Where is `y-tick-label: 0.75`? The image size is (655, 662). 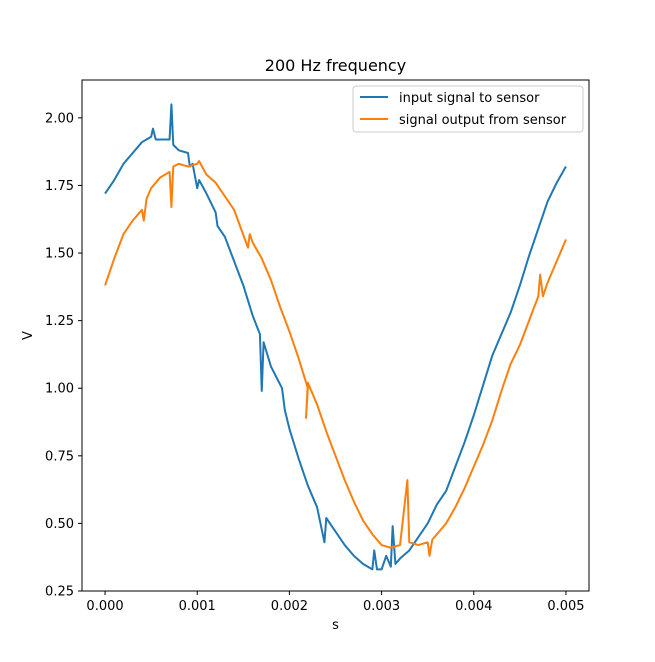
y-tick-label: 0.75 is located at coordinates (59, 456).